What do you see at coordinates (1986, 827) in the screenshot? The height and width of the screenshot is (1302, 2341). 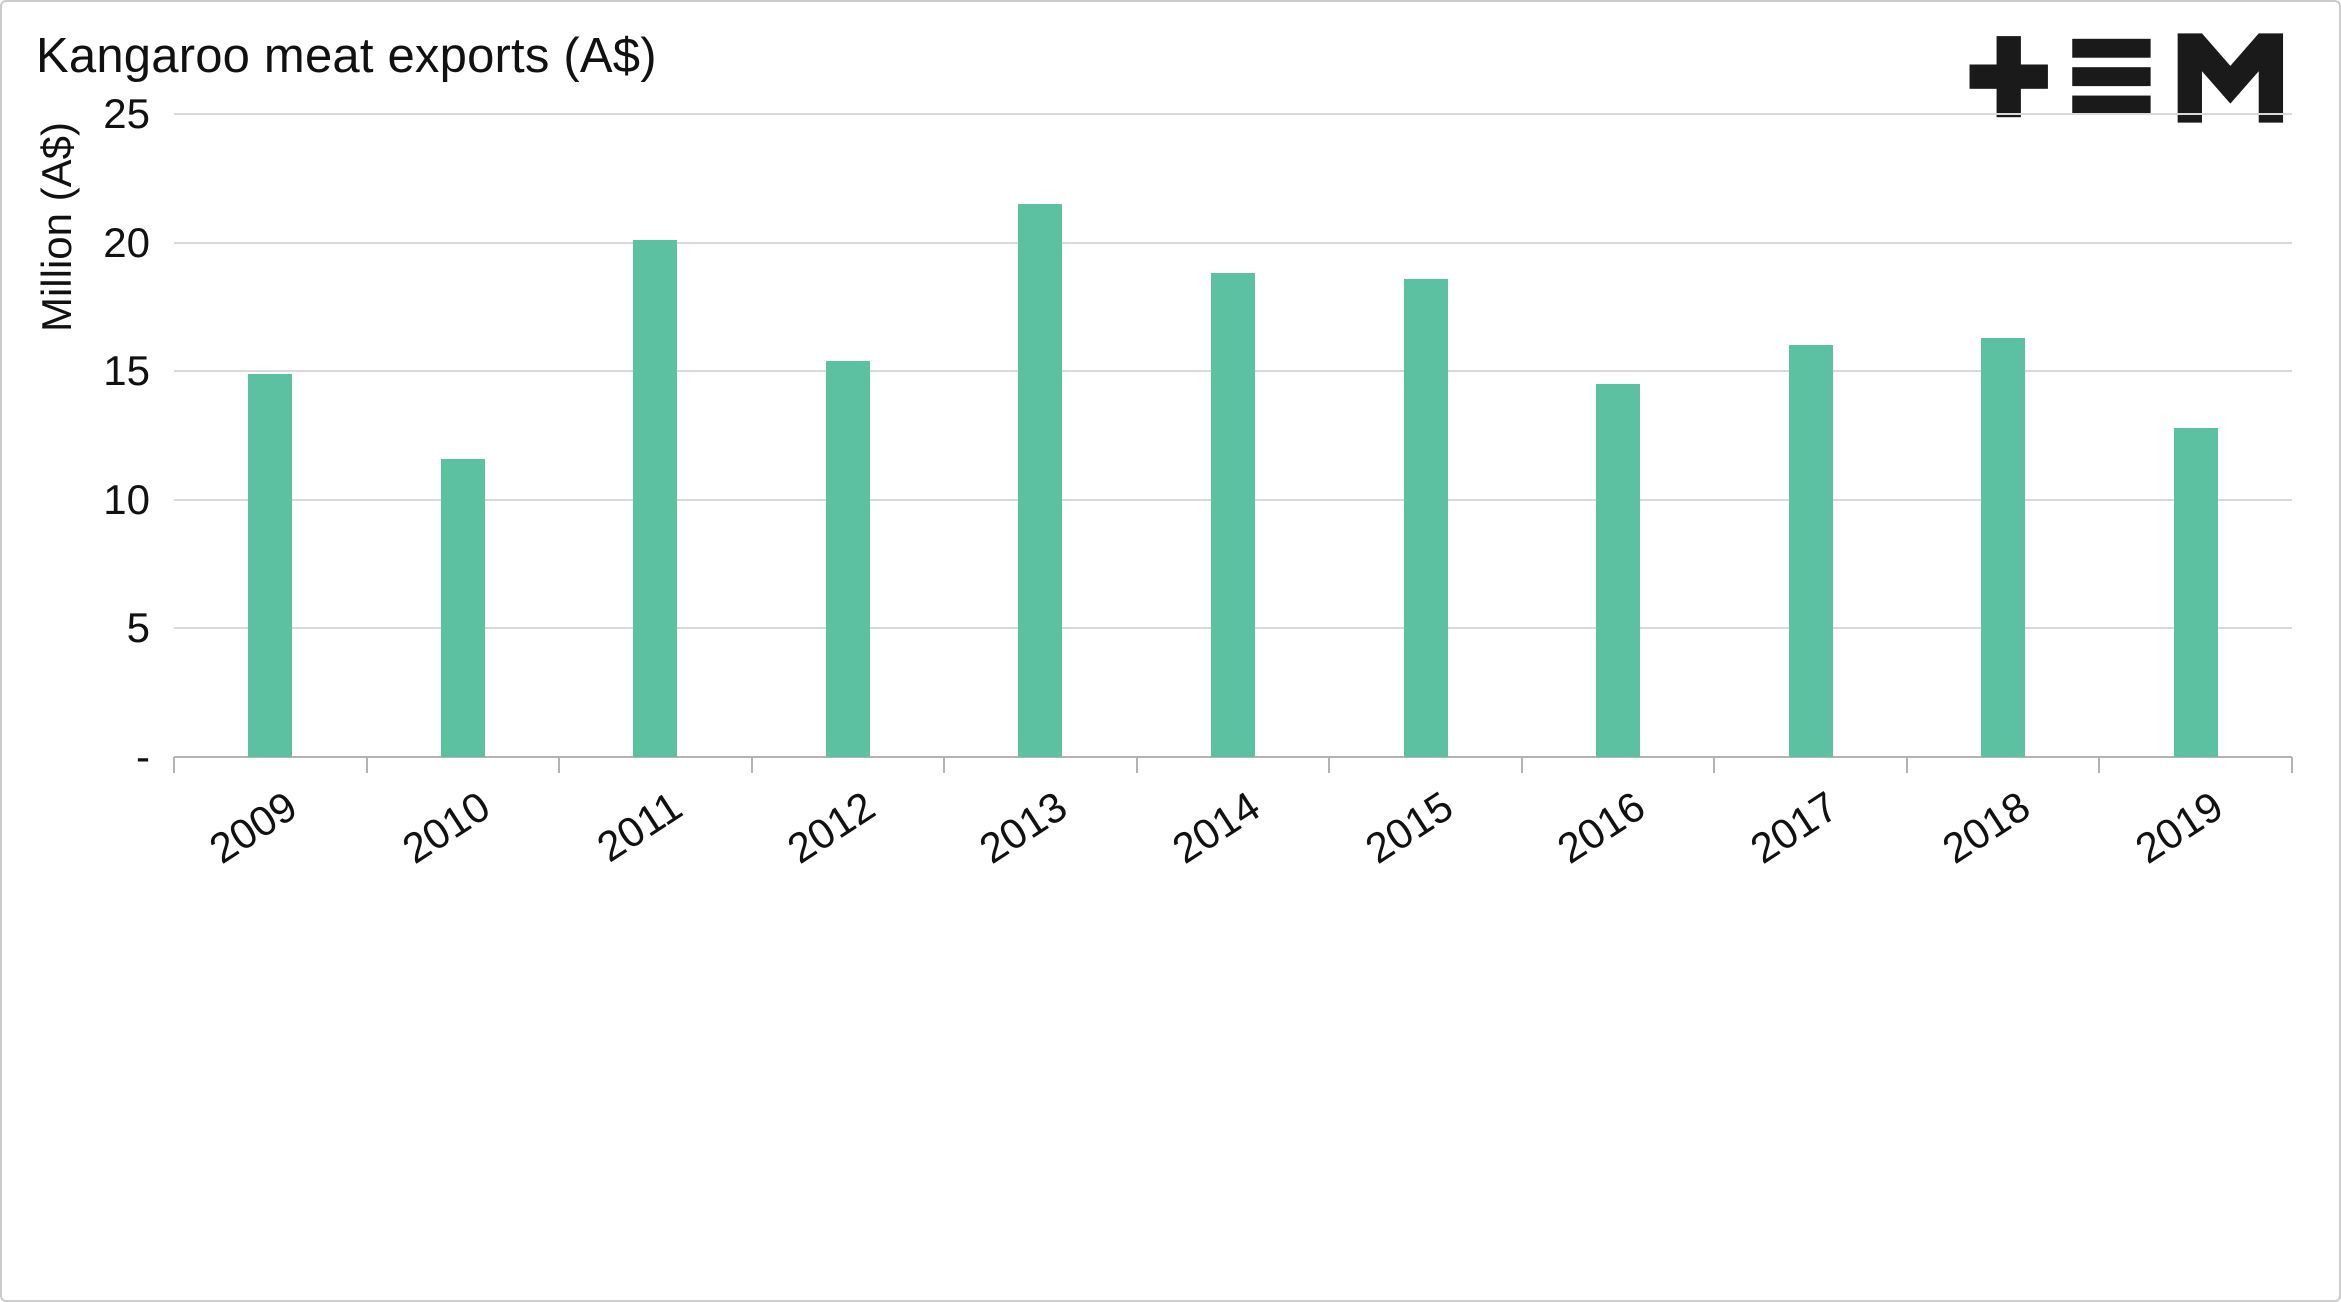 I see `x-tick-label-2018: 2018` at bounding box center [1986, 827].